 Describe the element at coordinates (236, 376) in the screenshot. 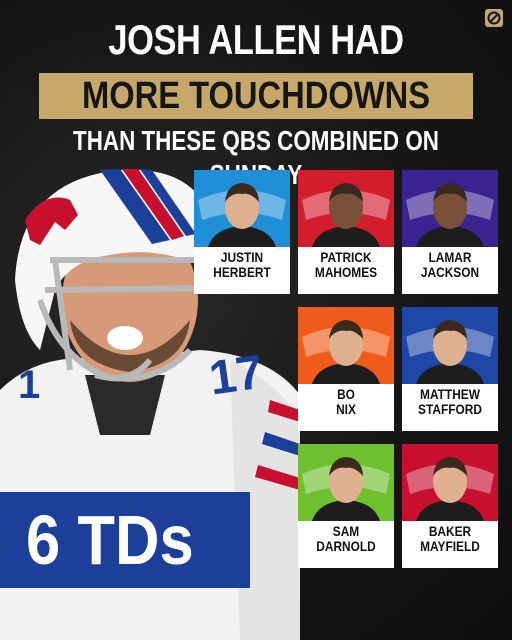

I see `jersey-number: 17` at that location.